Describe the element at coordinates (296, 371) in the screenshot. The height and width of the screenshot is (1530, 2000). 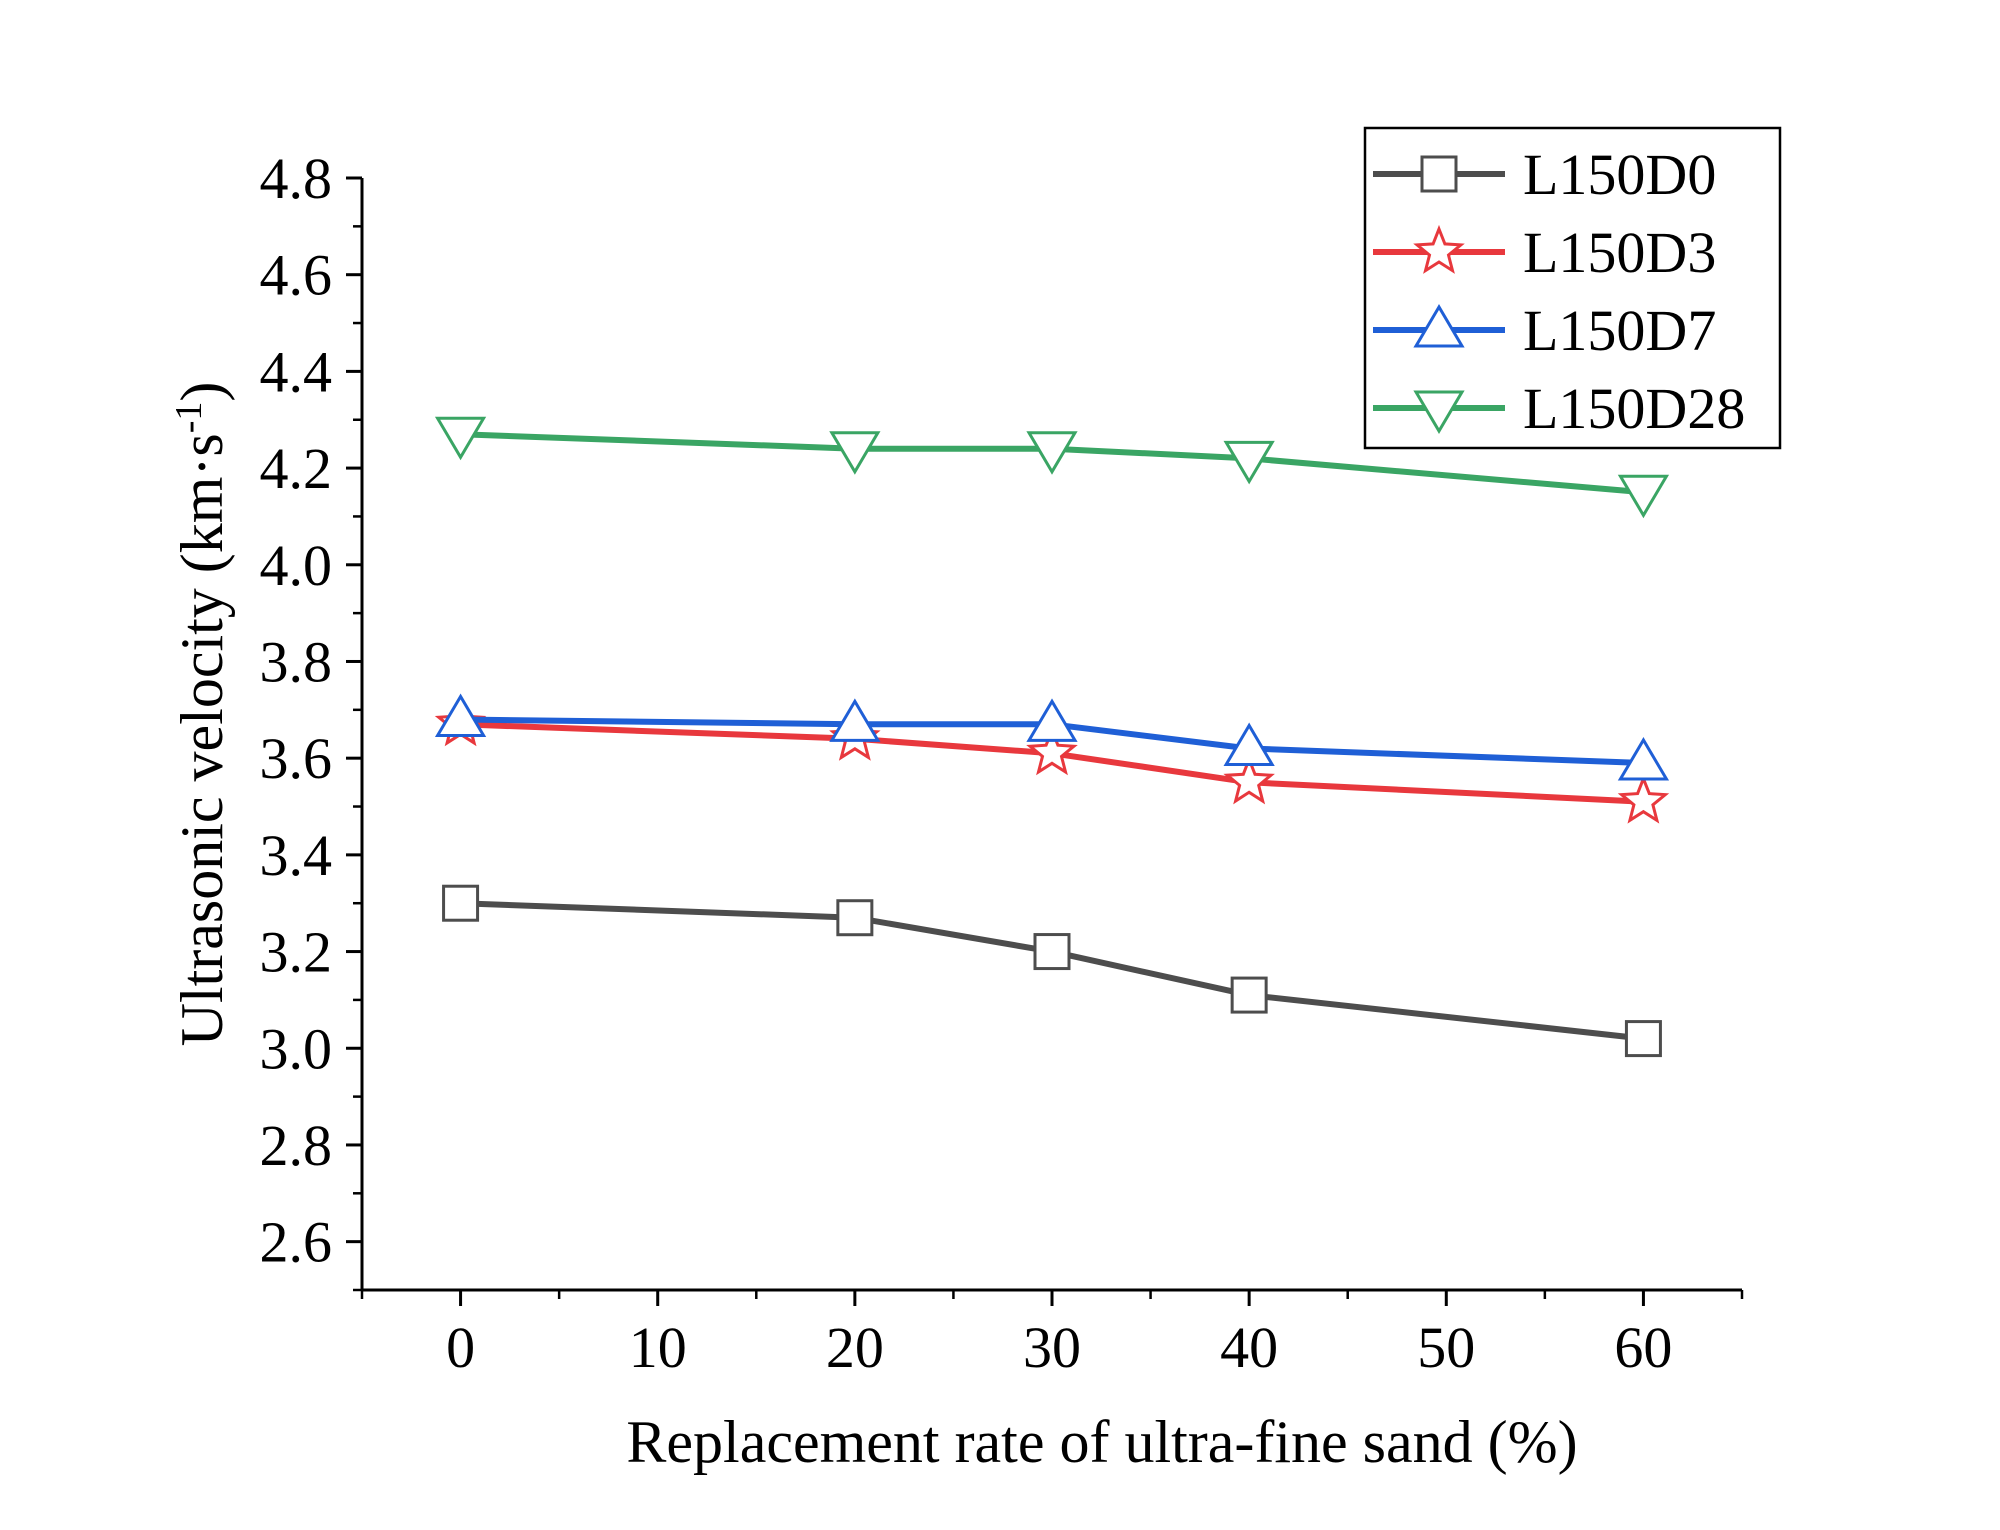
I see `y-tick-label: 4.4` at that location.